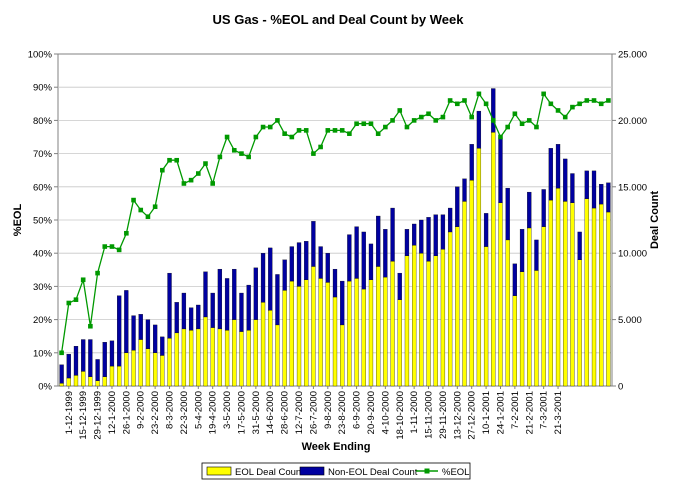 The width and height of the screenshot is (677, 488). Describe the element at coordinates (655, 220) in the screenshot. I see `y-axis-right-label: Deal Count` at that location.